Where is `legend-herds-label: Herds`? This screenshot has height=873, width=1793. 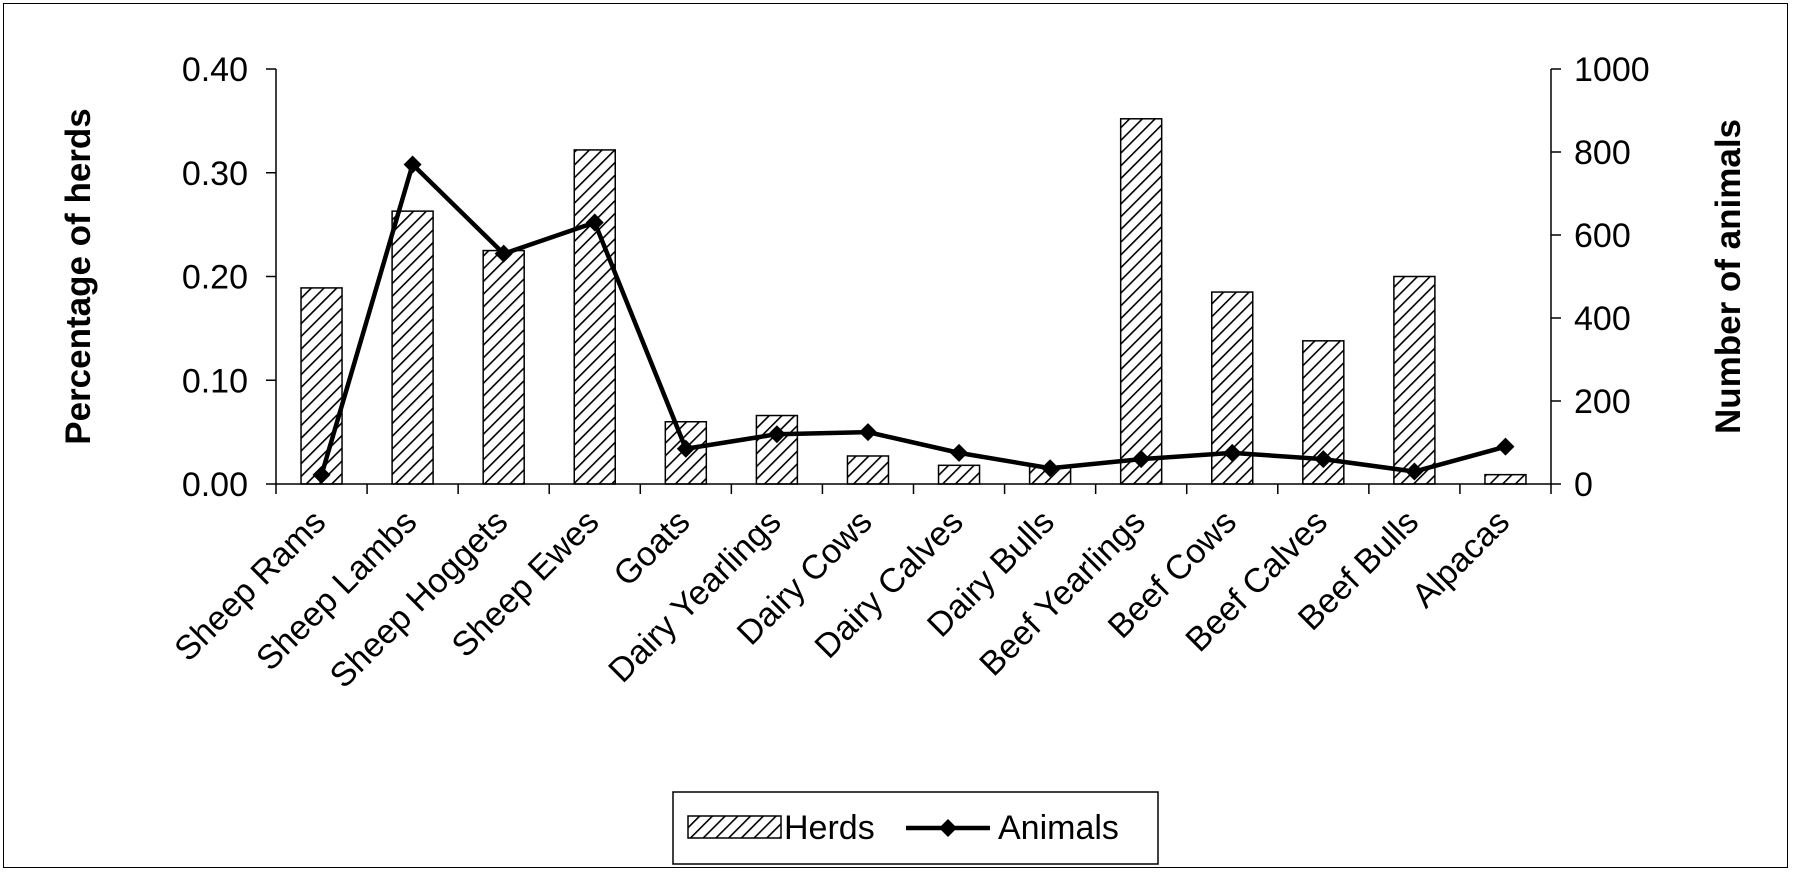 legend-herds-label: Herds is located at coordinates (829, 828).